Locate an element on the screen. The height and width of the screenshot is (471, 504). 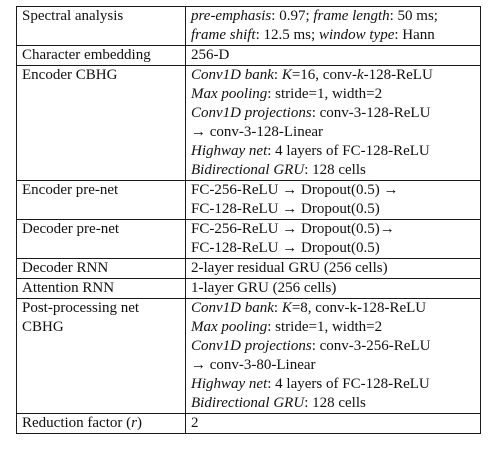
parameter-name-line: Decoder pre-net is located at coordinates (71, 229).